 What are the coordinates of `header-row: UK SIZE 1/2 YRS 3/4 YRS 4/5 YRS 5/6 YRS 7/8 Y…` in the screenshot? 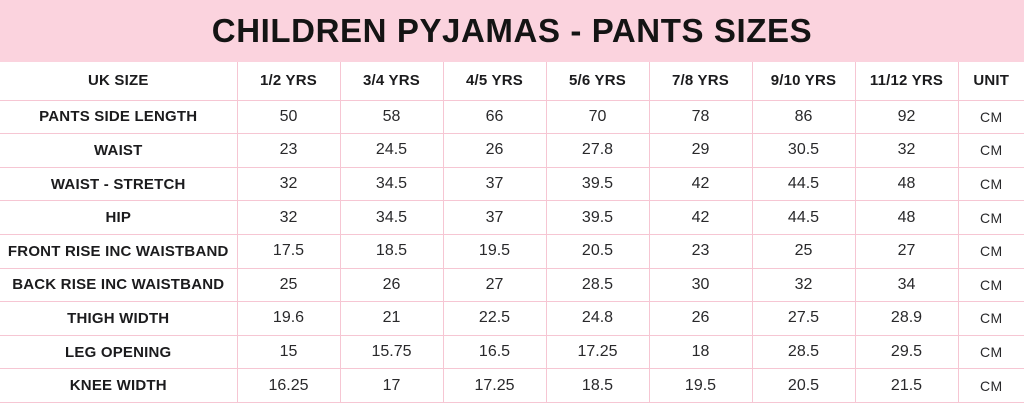 It's located at (512, 81).